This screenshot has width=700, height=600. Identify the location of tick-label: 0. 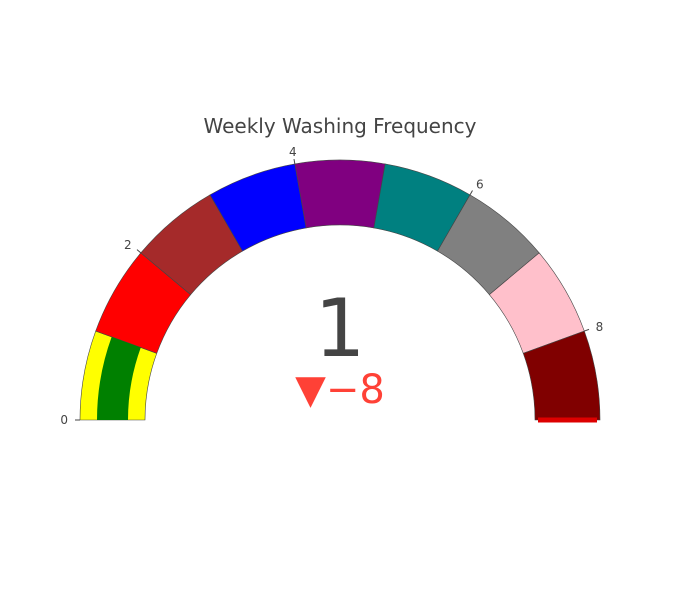
(64, 420).